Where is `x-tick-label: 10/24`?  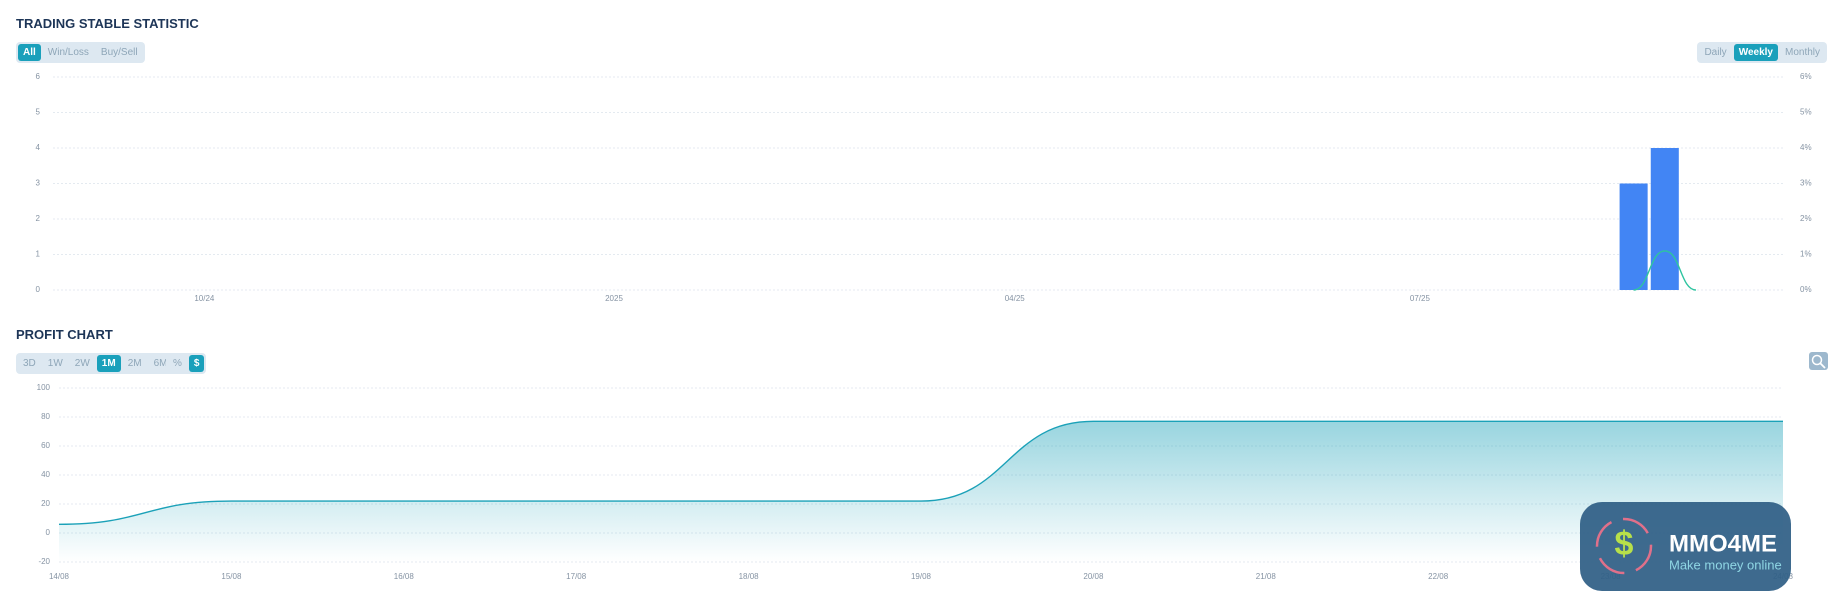
x-tick-label: 10/24 is located at coordinates (204, 298).